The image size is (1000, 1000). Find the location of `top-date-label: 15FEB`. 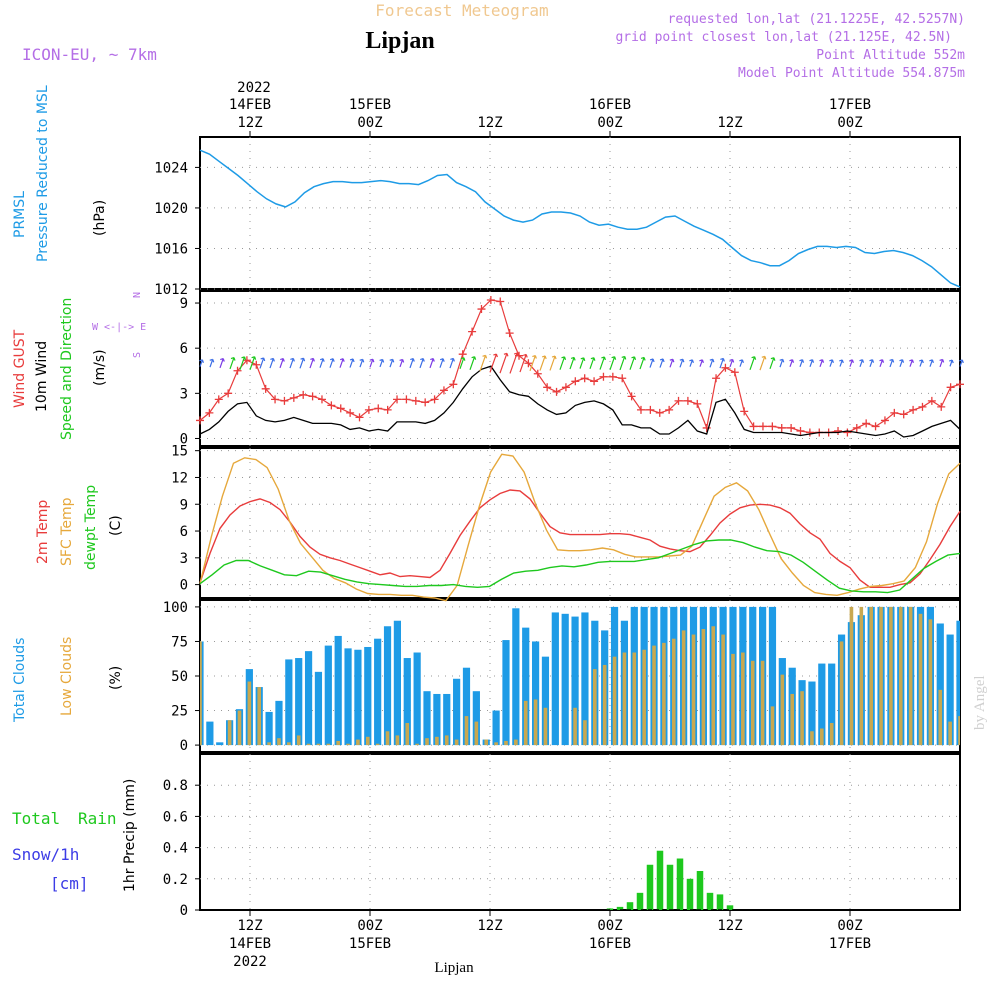

top-date-label: 15FEB is located at coordinates (370, 105).